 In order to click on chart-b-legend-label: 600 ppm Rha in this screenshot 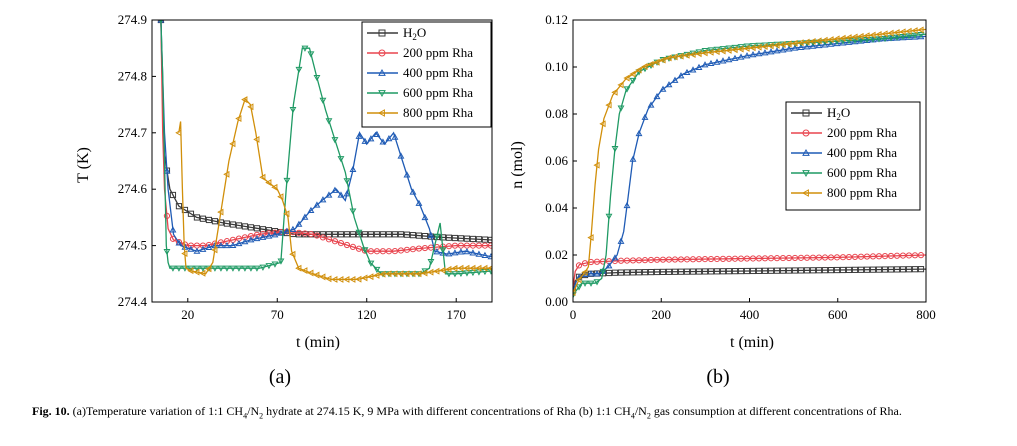, I will do `click(862, 172)`.